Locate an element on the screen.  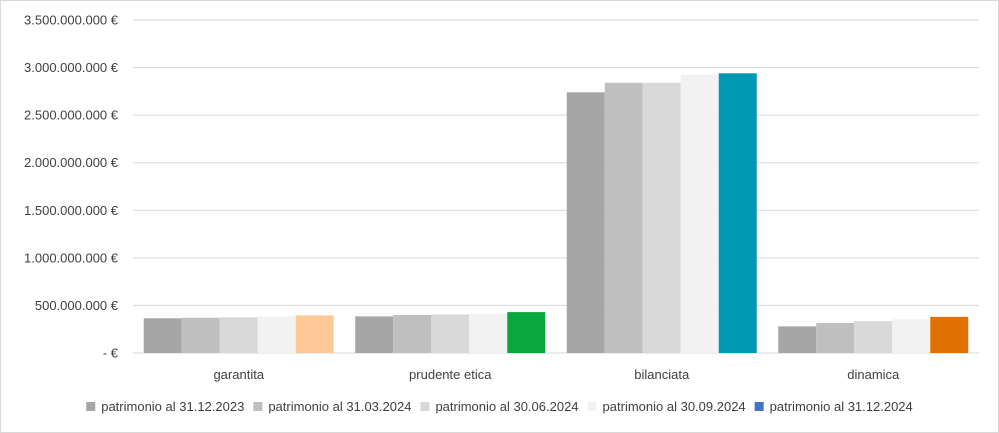
legend-label: patrimonio al 30.06.2024 is located at coordinates (506, 406).